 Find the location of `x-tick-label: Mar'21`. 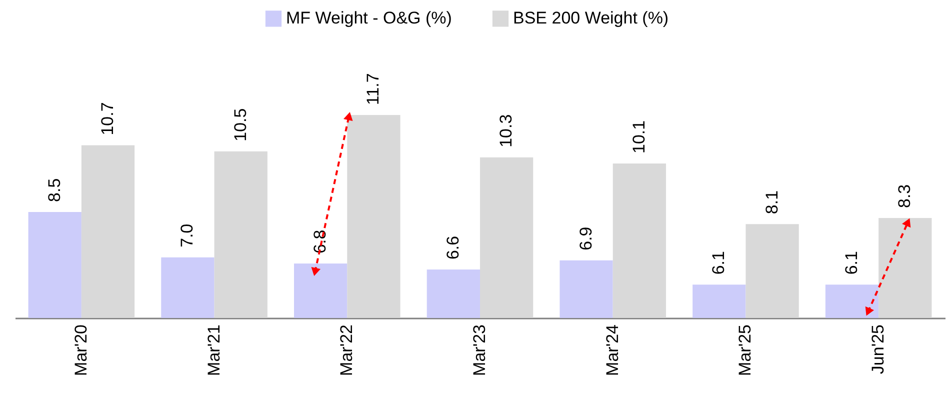

x-tick-label: Mar'21 is located at coordinates (214, 350).